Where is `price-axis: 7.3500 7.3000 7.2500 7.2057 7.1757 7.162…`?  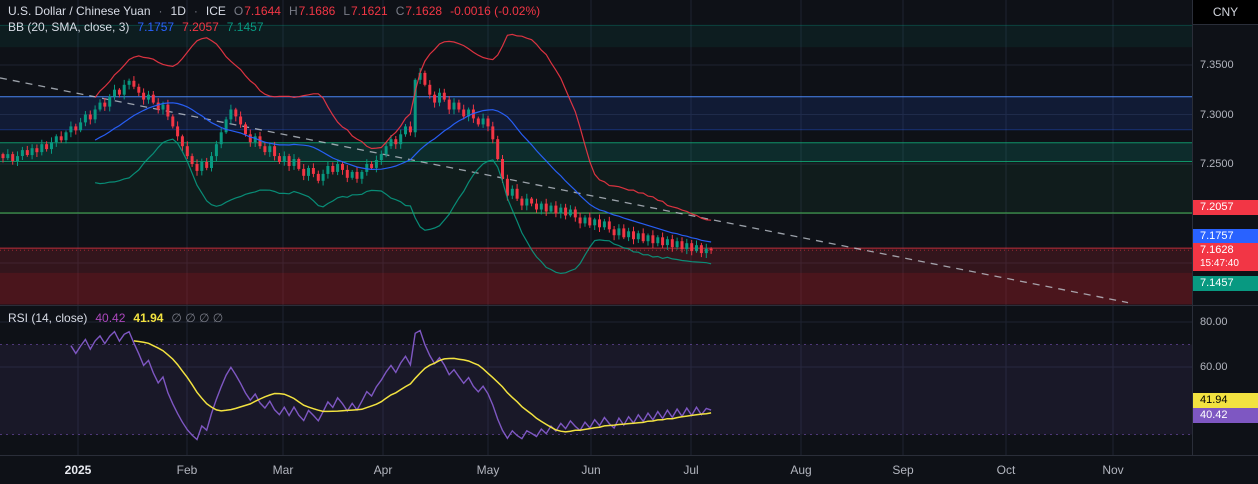 price-axis: 7.3500 7.3000 7.2500 7.2057 7.1757 7.162… is located at coordinates (1225, 227).